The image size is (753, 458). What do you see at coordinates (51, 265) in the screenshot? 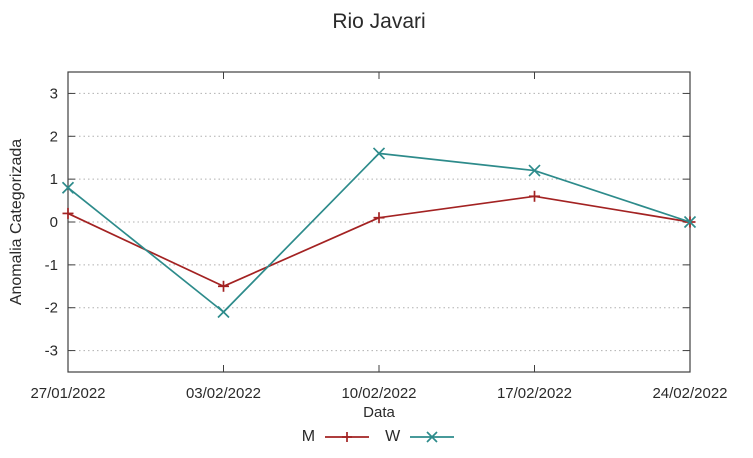
I see `y-tick-label: -1` at bounding box center [51, 265].